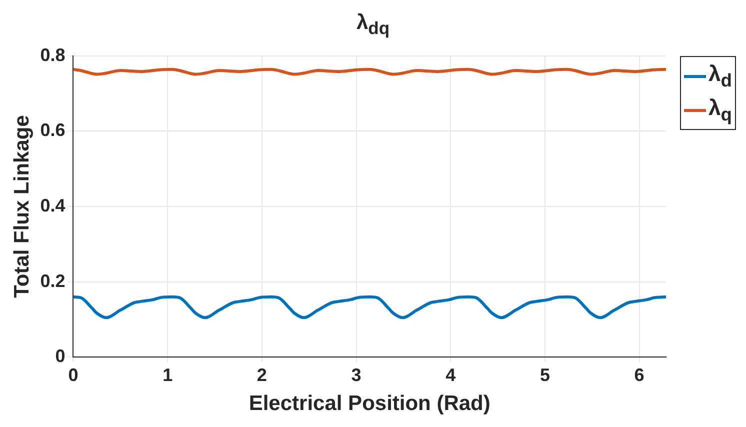 This screenshot has width=746, height=427. Describe the element at coordinates (720, 76) in the screenshot. I see `legend-label: λ$_{d}$` at that location.